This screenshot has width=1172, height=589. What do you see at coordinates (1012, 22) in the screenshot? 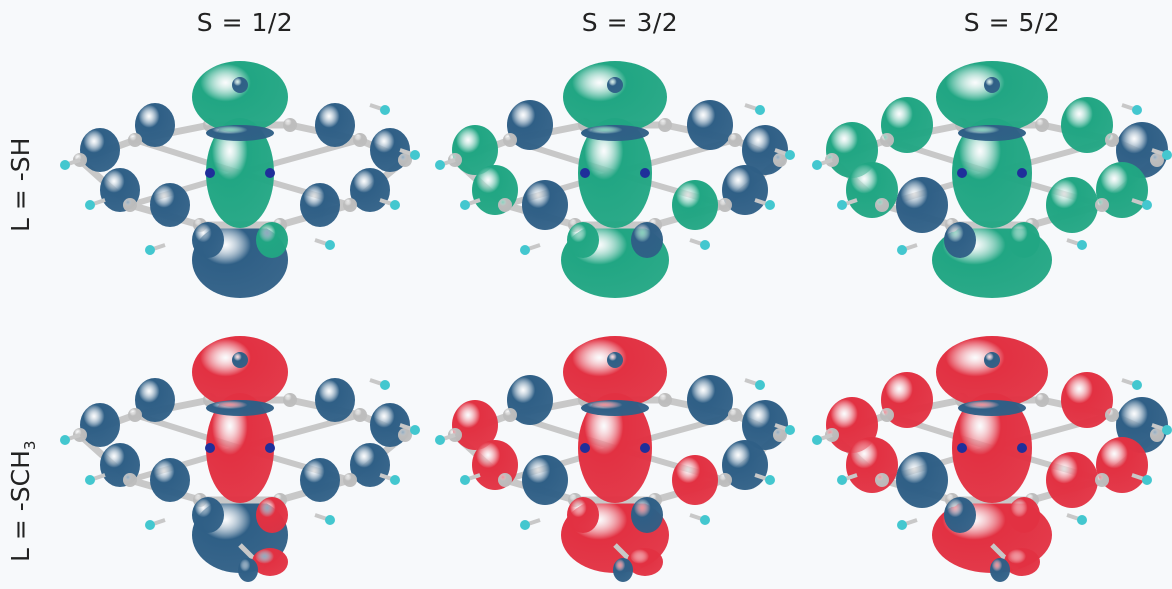
I see `col-header-3: S = 5/2` at bounding box center [1012, 22].